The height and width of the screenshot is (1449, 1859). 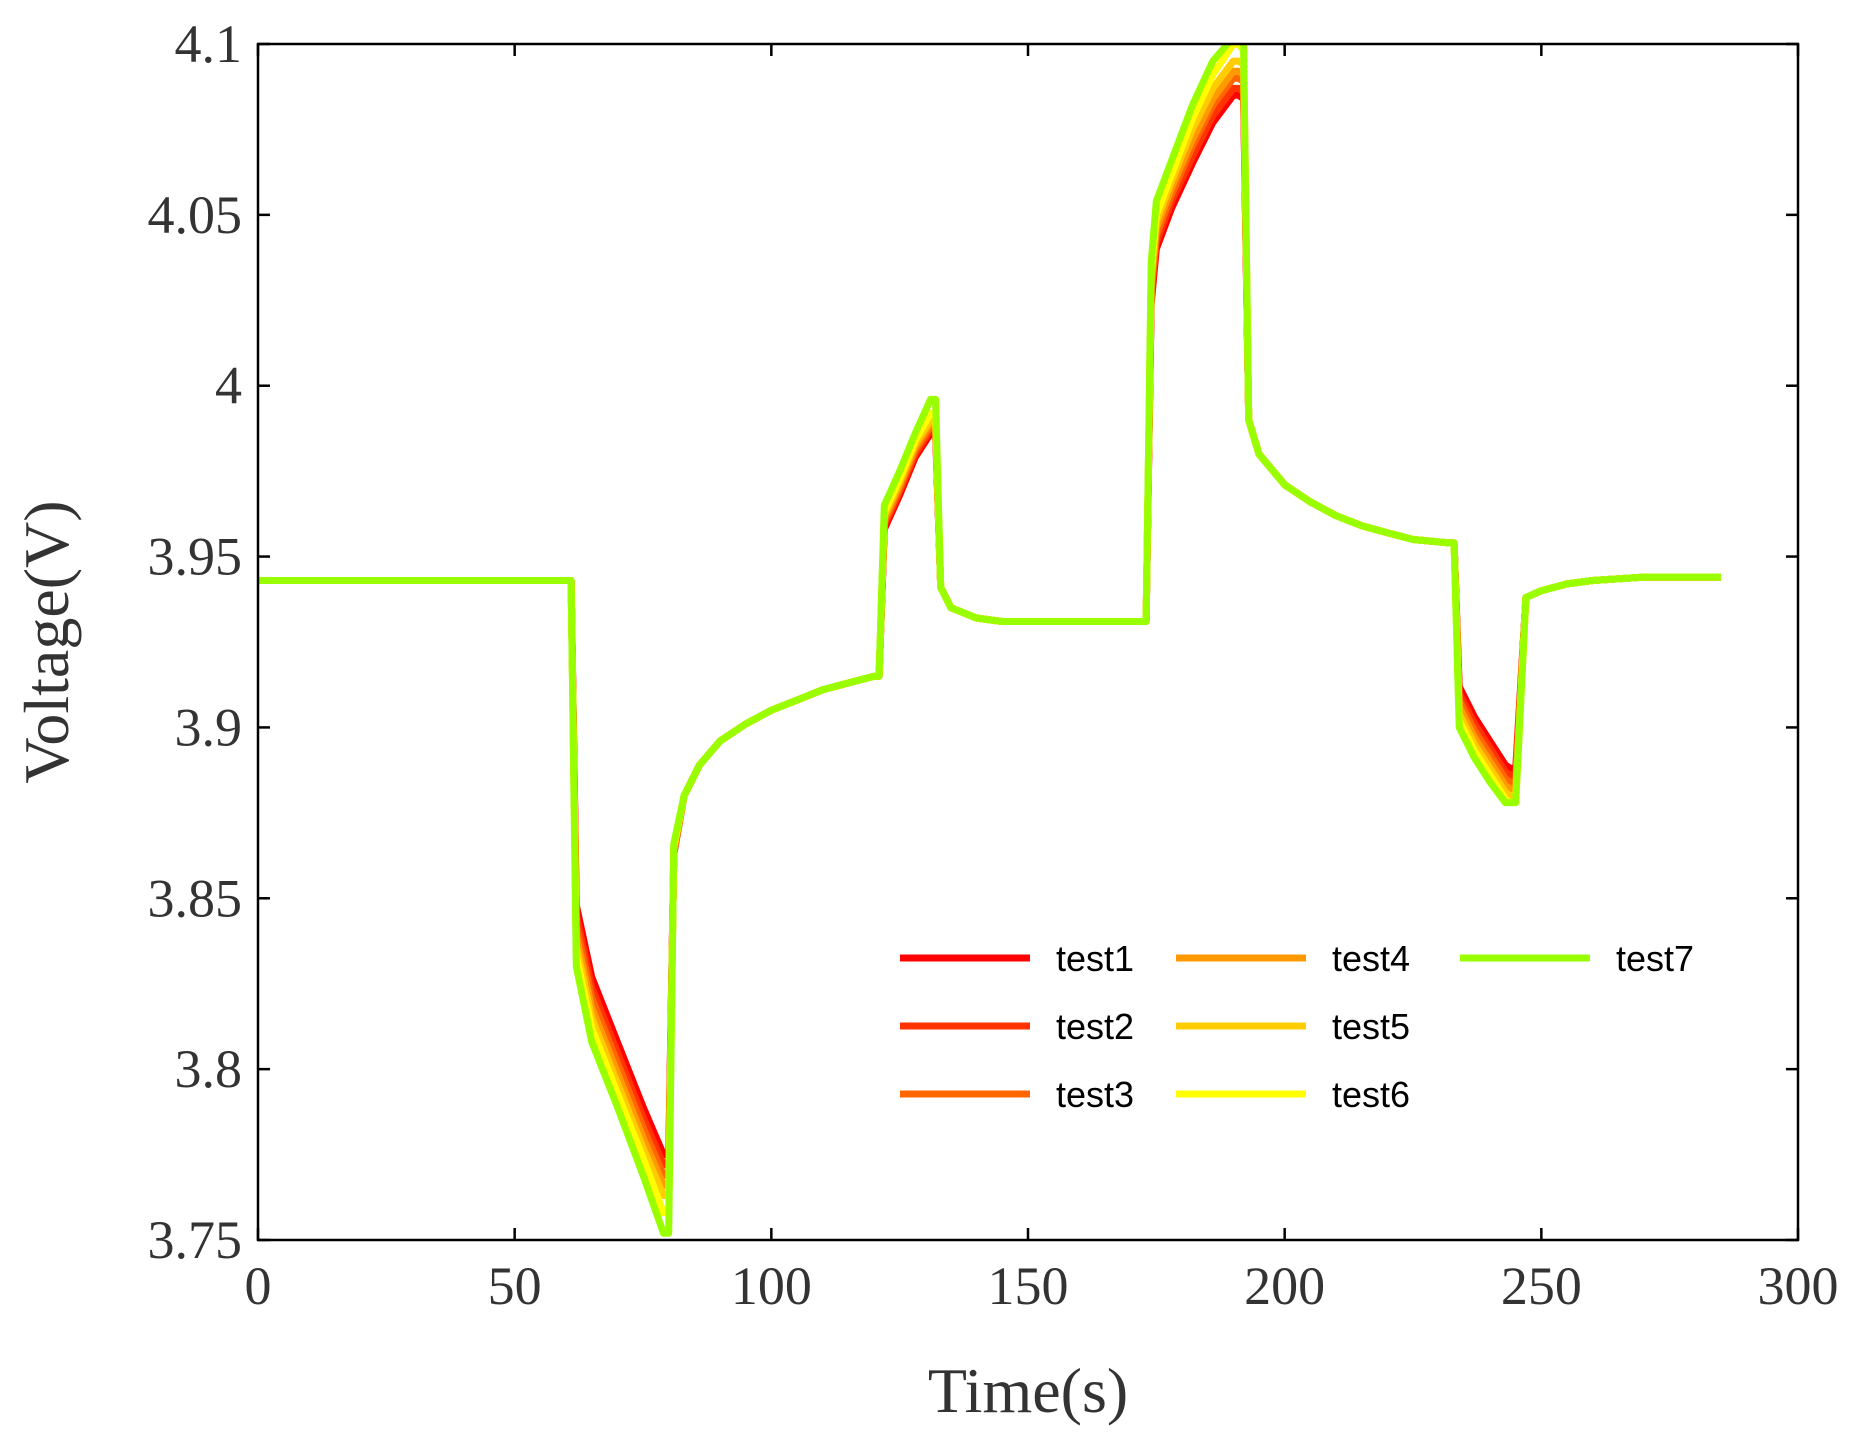 I want to click on y-tick-label: 4.1, so click(x=209, y=44).